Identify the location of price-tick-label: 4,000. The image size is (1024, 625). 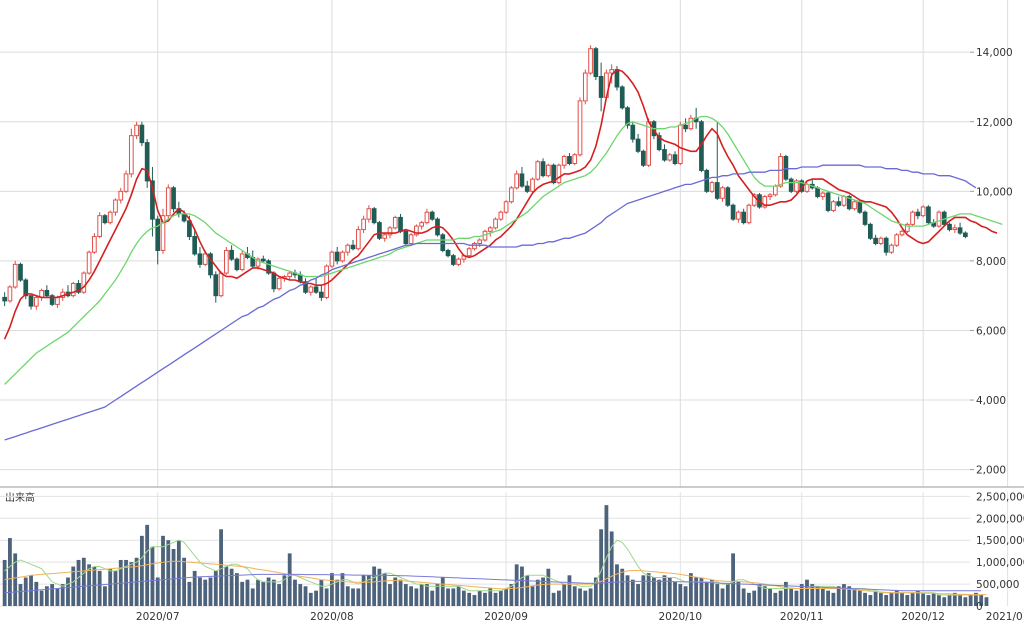
(991, 401).